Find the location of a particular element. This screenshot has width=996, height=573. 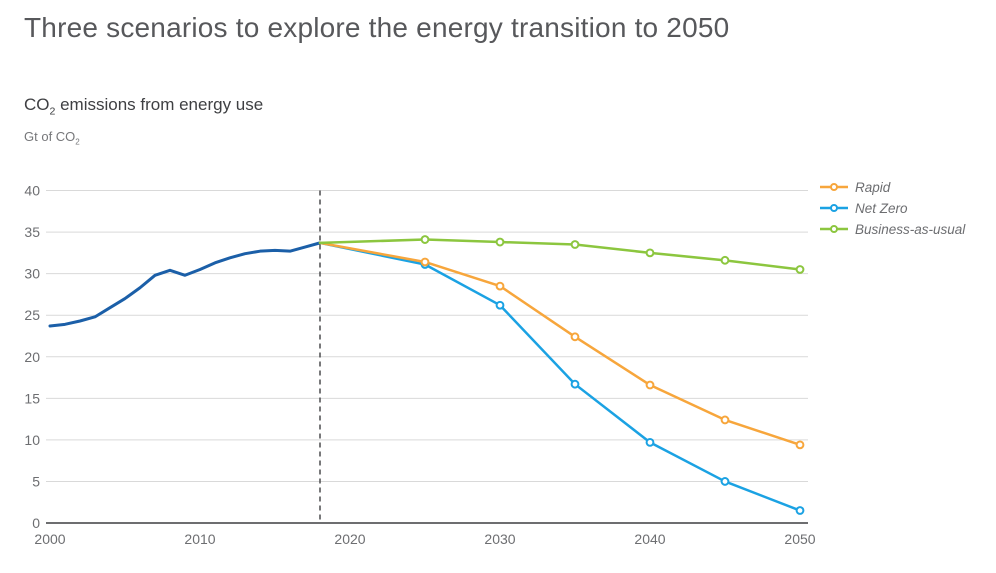

chart-legend: Rapid Net Zero Business-as-usual is located at coordinates (892, 208).